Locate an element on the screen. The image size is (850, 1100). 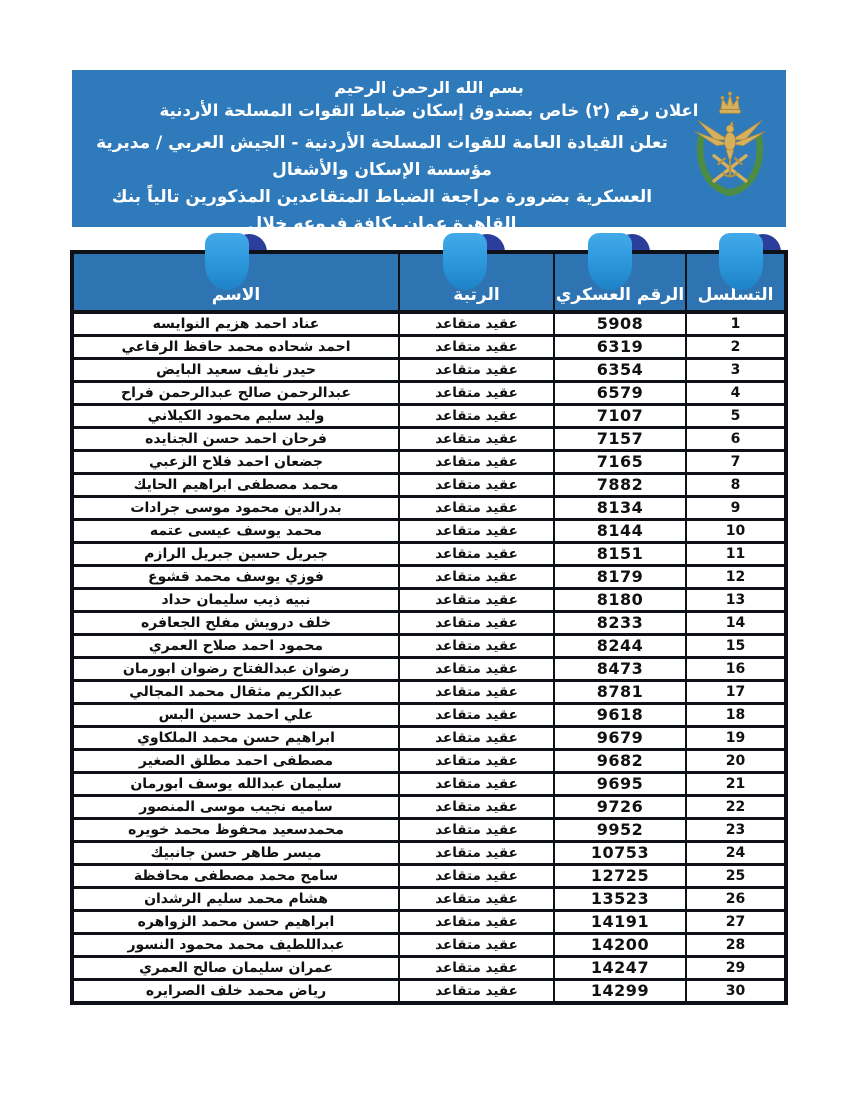
military-number-cell: 6579 is located at coordinates (620, 393).